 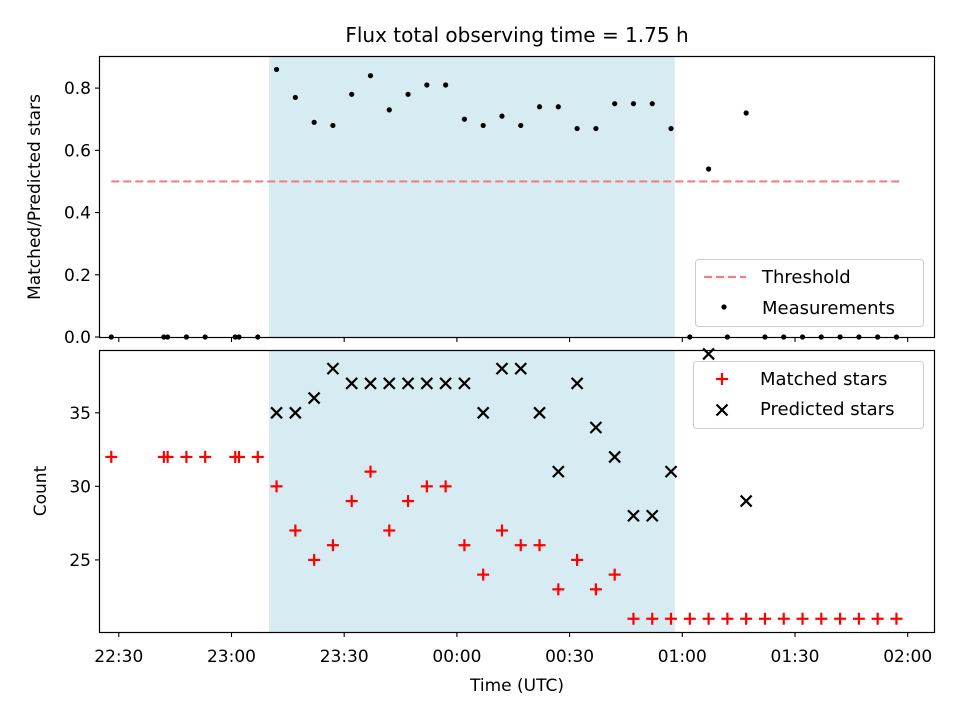 What do you see at coordinates (231, 657) in the screenshot?
I see `bottom-x-tick-label: 23:00` at bounding box center [231, 657].